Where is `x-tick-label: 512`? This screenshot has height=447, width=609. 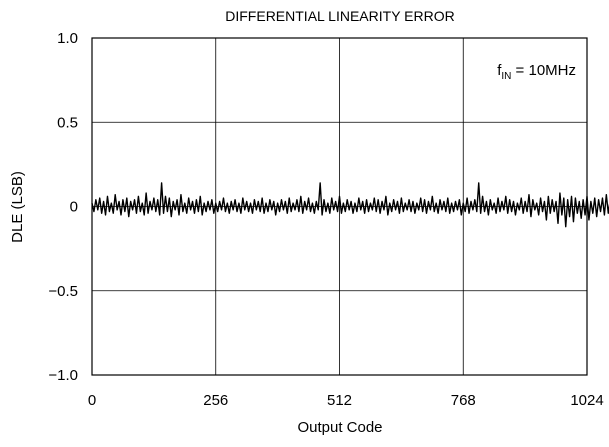 x-tick-label: 512 is located at coordinates (339, 400).